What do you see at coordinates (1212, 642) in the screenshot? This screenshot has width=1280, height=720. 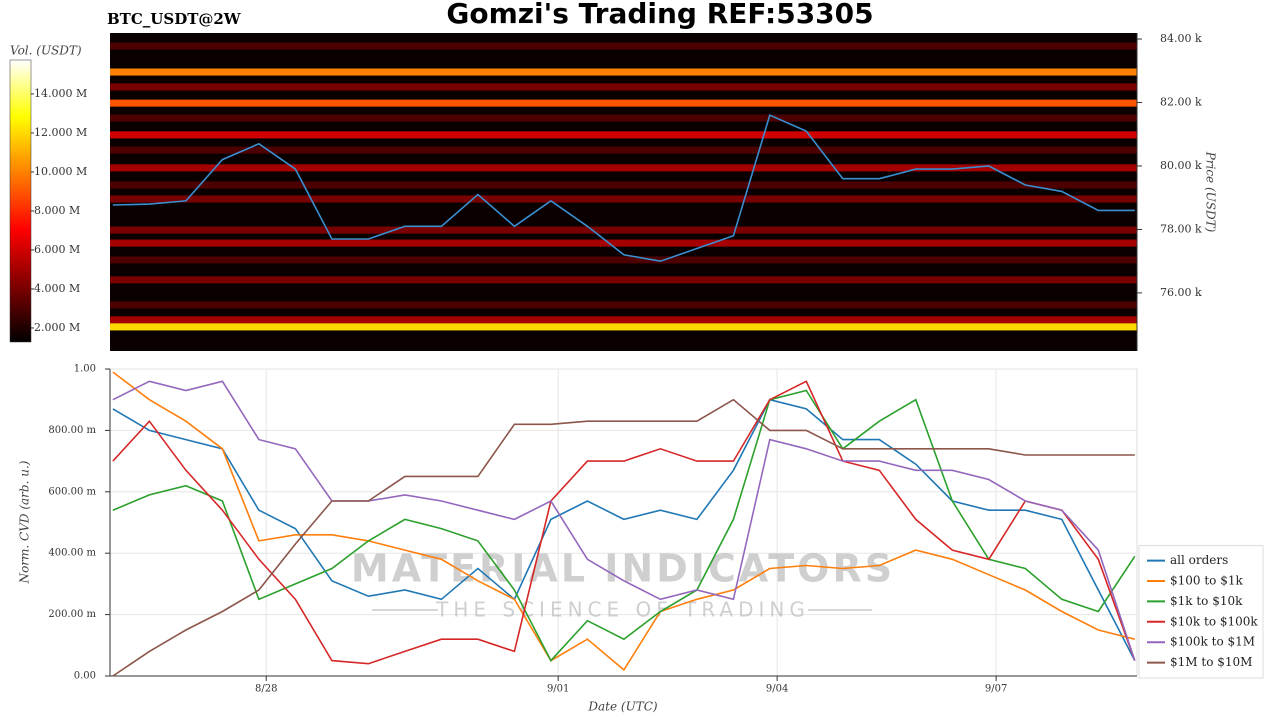 I see `legend-label: $100k to $1M` at bounding box center [1212, 642].